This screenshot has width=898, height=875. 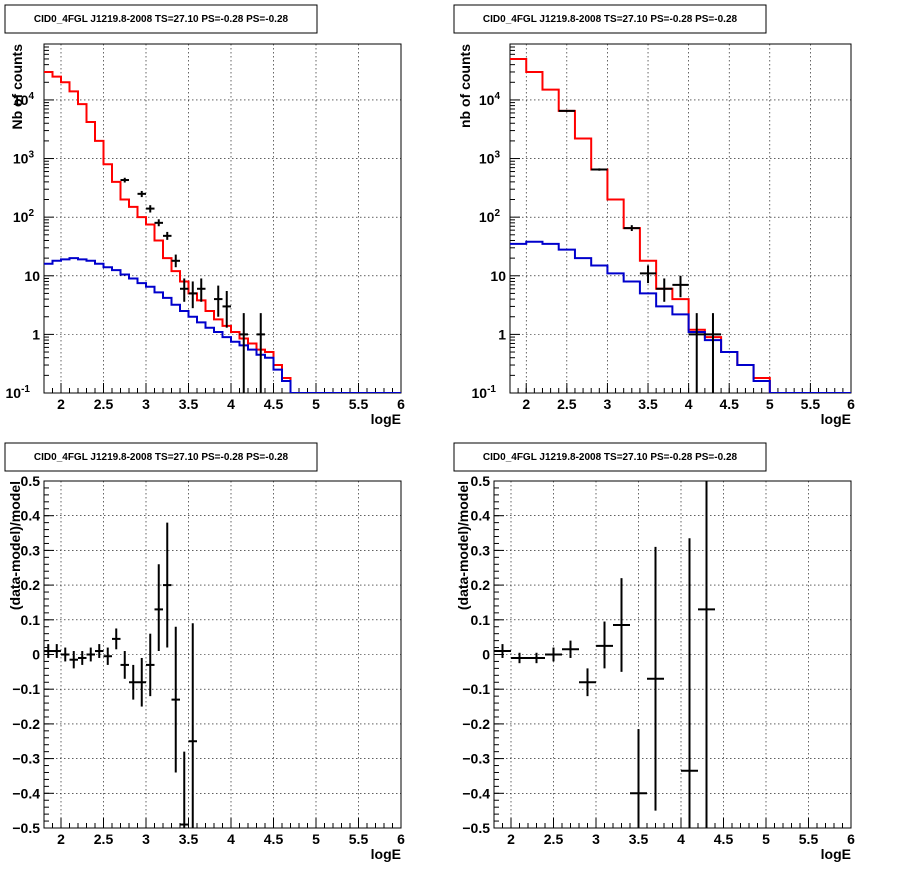 I want to click on y-tick-label: 0.5, so click(x=481, y=481).